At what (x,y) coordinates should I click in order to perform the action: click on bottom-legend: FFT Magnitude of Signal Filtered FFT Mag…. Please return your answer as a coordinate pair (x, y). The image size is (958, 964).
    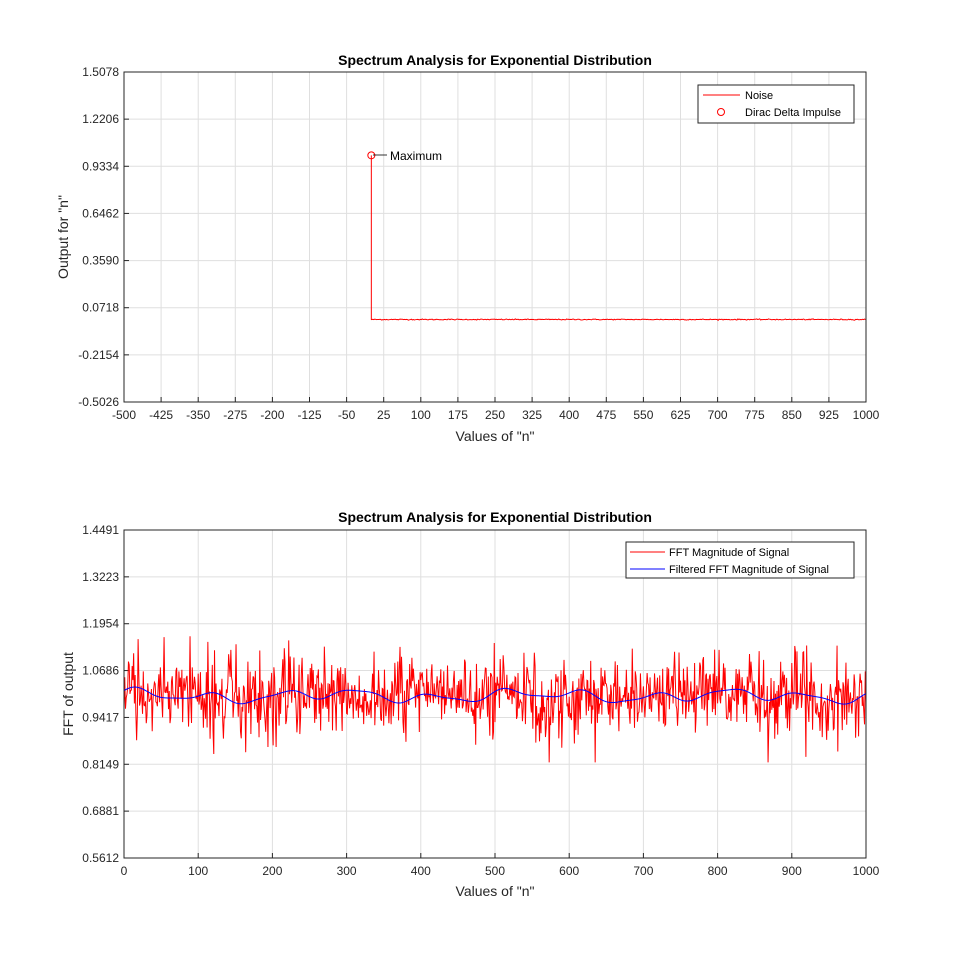
    Looking at the image, I should click on (740, 560).